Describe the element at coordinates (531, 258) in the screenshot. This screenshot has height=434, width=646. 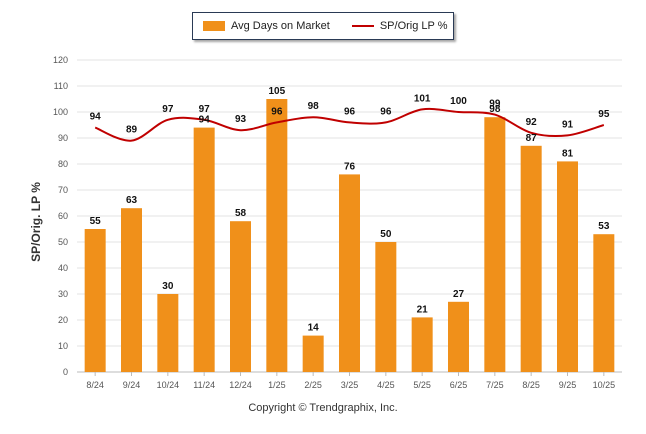
I see `bar-8/25` at that location.